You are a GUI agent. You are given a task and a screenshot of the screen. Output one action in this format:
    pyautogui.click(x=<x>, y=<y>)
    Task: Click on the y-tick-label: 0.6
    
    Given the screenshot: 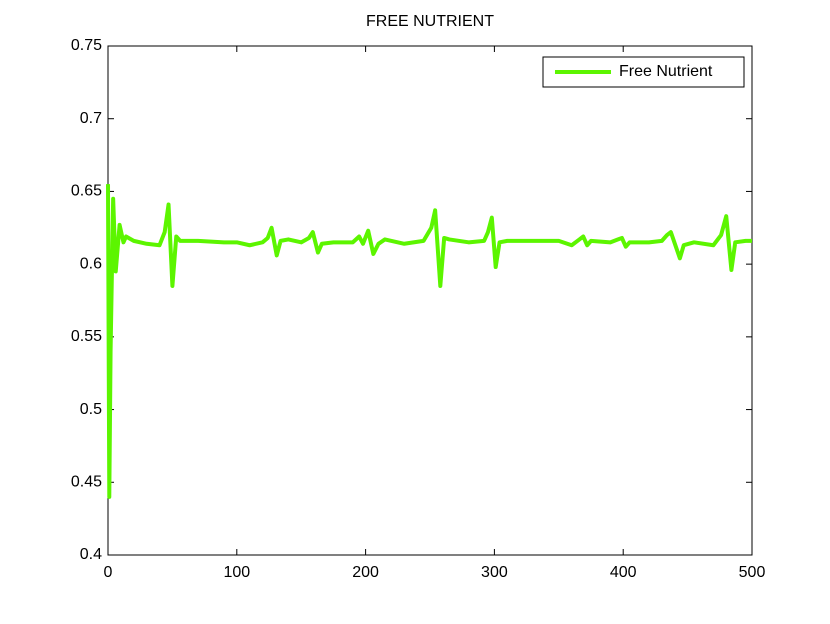 What is the action you would take?
    pyautogui.click(x=91, y=263)
    